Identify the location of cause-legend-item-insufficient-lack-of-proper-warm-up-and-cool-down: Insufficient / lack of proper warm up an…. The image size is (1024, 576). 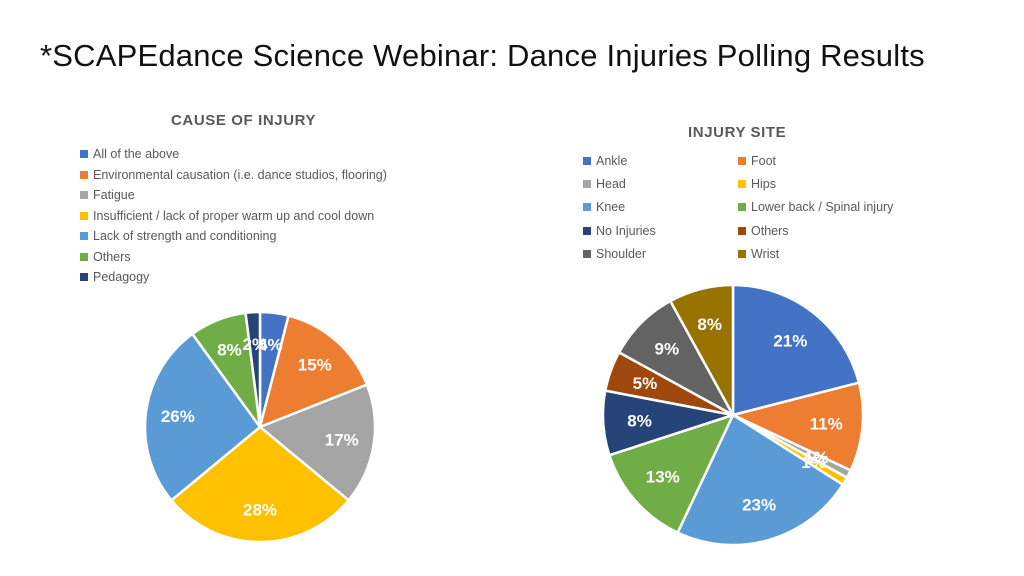
(227, 216).